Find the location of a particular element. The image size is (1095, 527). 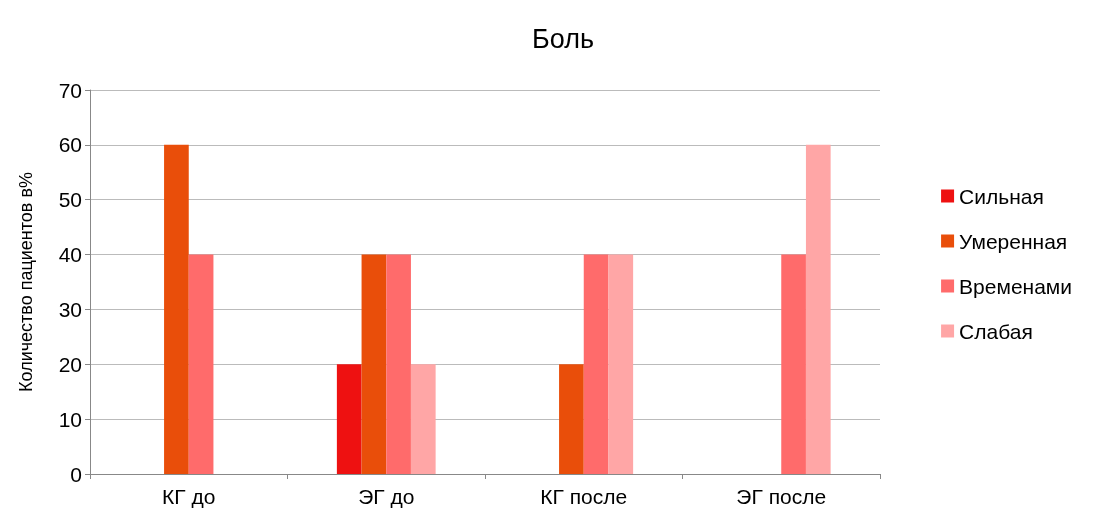

y-tick-label: 20 is located at coordinates (70, 364).